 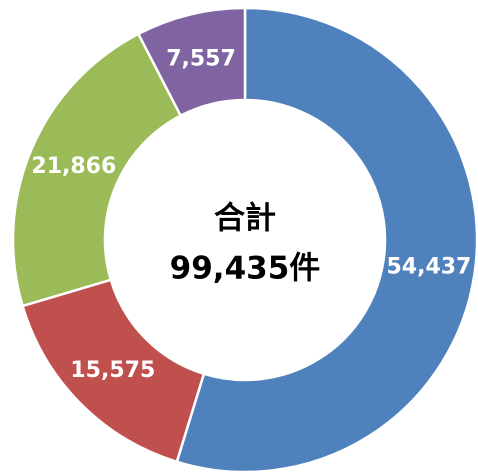 I want to click on value-label: 15,575, so click(x=112, y=370).